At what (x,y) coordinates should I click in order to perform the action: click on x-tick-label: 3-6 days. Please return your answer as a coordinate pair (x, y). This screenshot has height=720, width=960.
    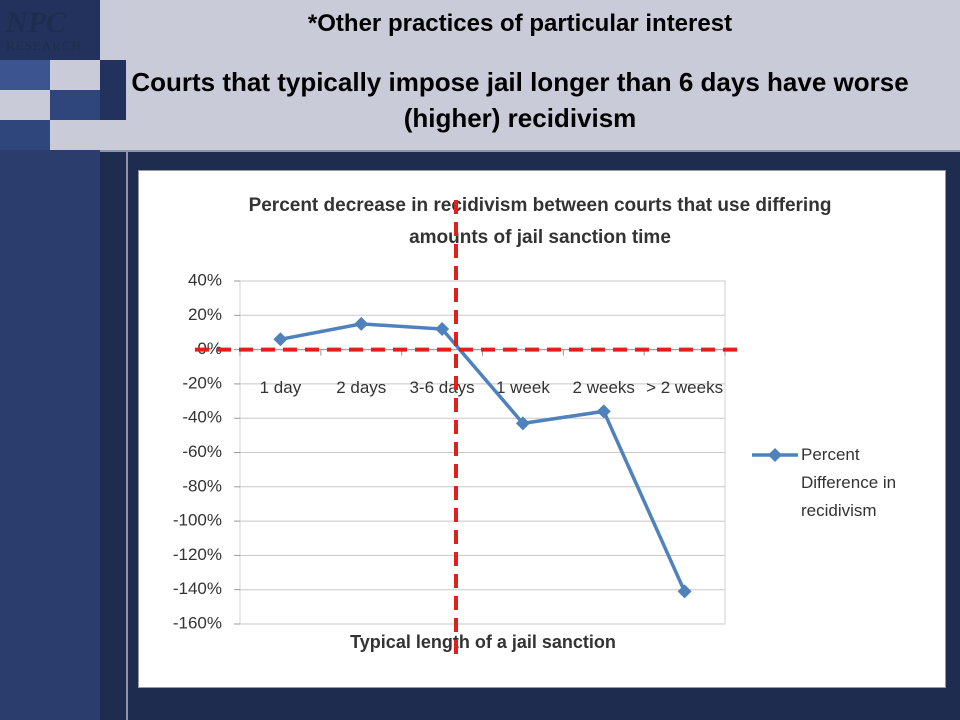
    Looking at the image, I should click on (442, 387).